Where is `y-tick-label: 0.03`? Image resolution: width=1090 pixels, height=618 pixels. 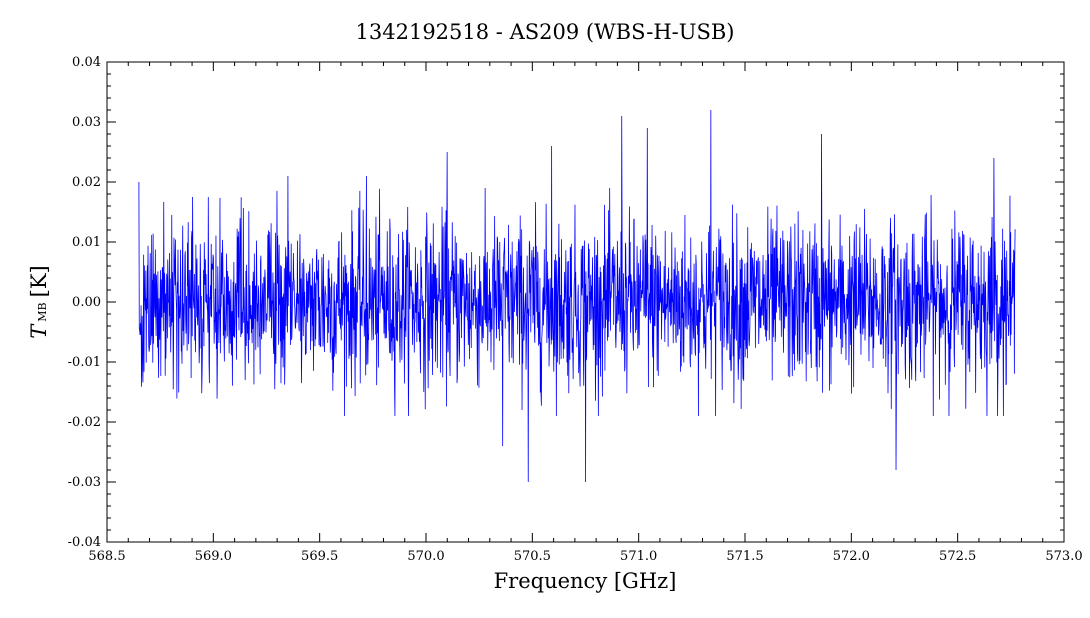
y-tick-label: 0.03 is located at coordinates (86, 122).